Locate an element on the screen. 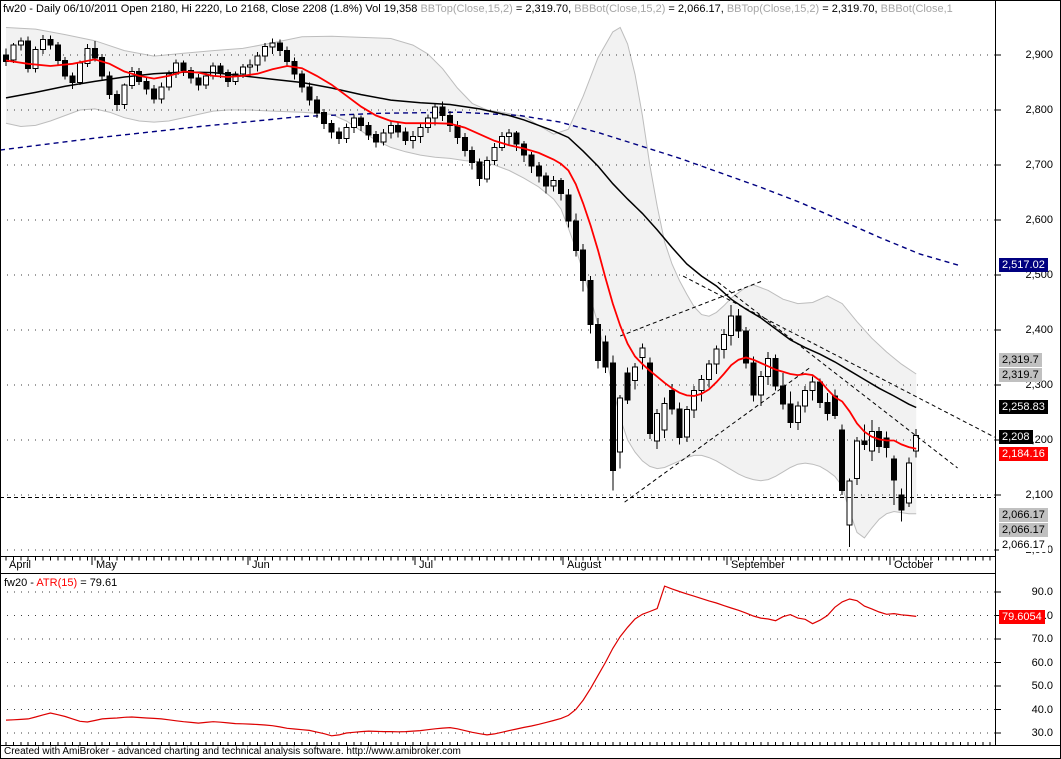  price-value-box: 2,184.16 is located at coordinates (1023, 454).